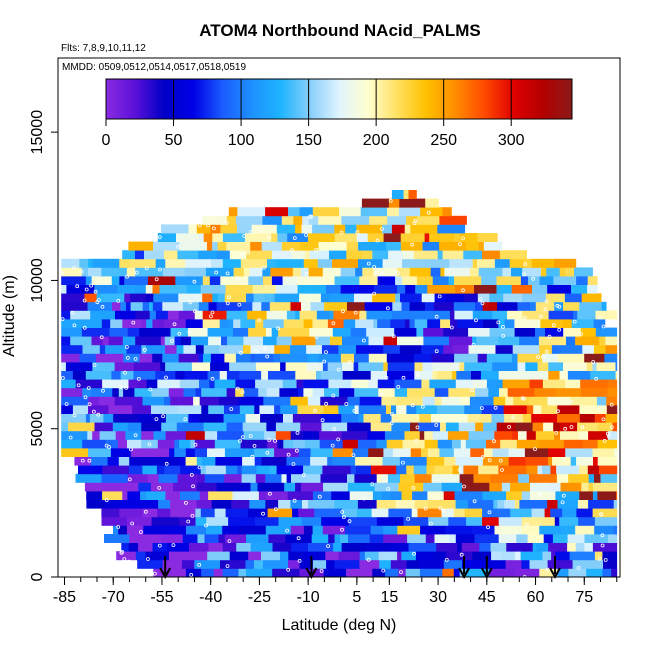  Describe the element at coordinates (37, 429) in the screenshot. I see `y-tick-label: 5000` at that location.